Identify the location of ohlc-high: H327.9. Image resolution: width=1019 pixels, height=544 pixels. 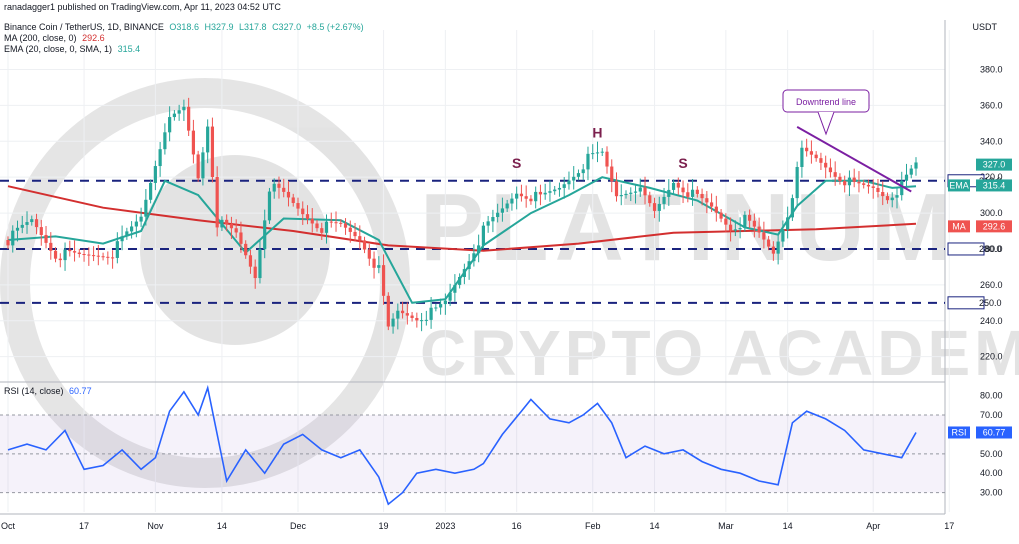
(219, 27).